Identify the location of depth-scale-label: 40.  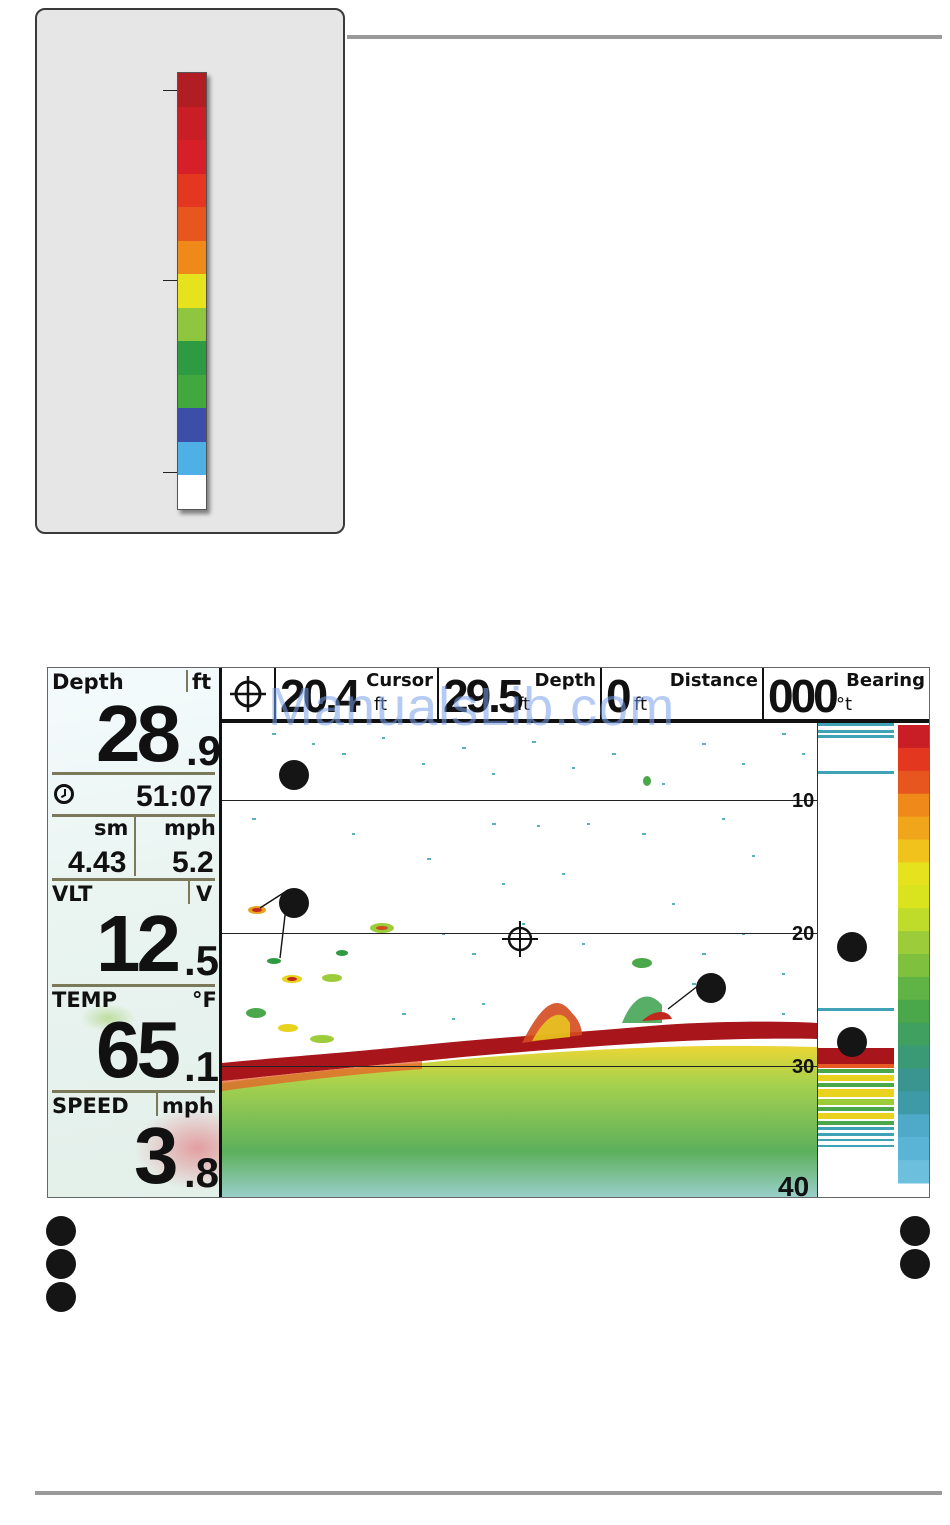
(794, 1184).